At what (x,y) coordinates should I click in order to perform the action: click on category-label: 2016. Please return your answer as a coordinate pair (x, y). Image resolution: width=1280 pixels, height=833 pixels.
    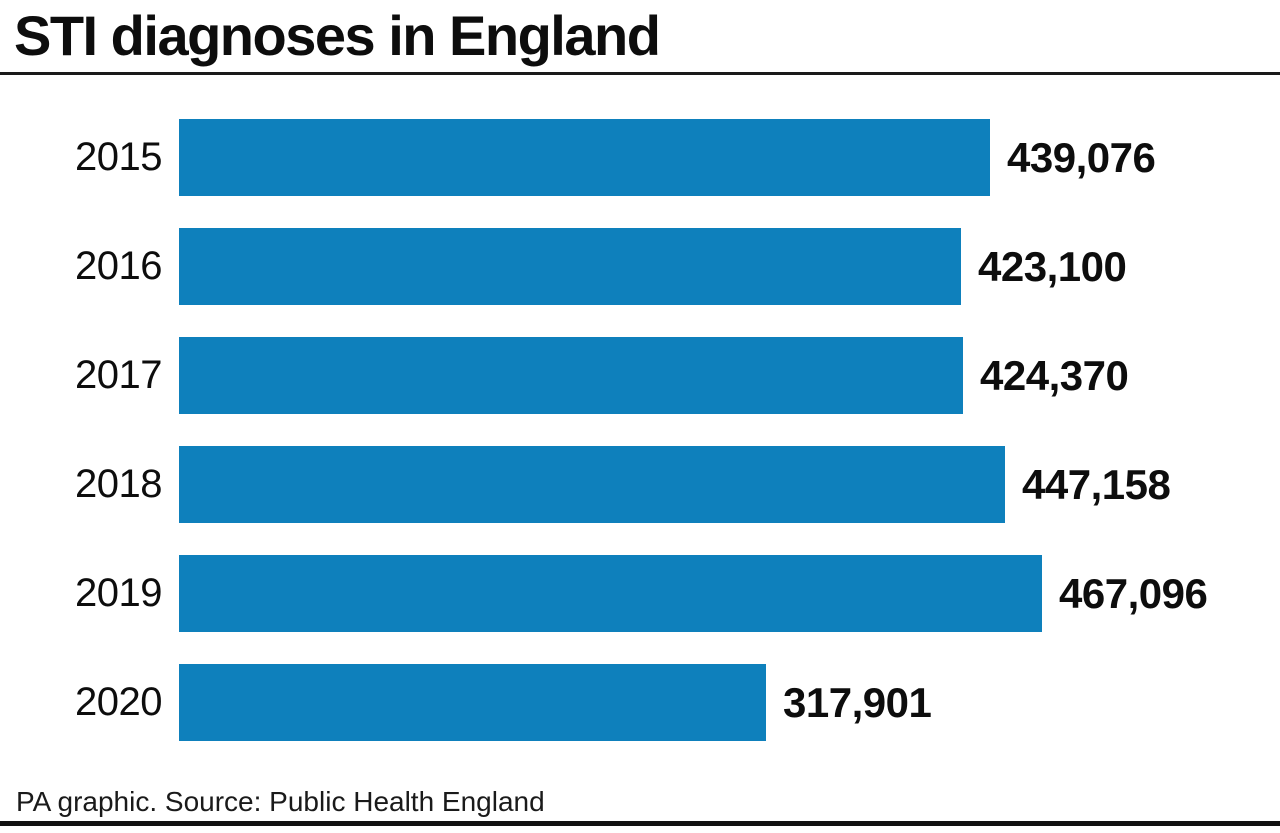
    Looking at the image, I should click on (118, 266).